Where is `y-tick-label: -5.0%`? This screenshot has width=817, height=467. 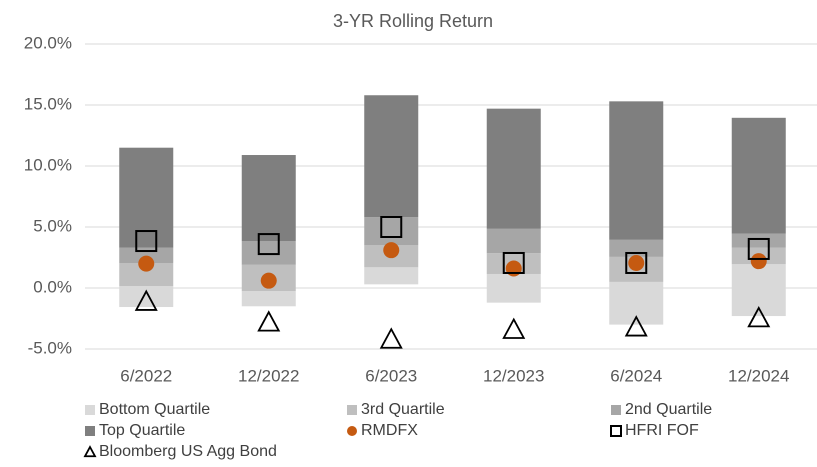
y-tick-label: -5.0% is located at coordinates (50, 347).